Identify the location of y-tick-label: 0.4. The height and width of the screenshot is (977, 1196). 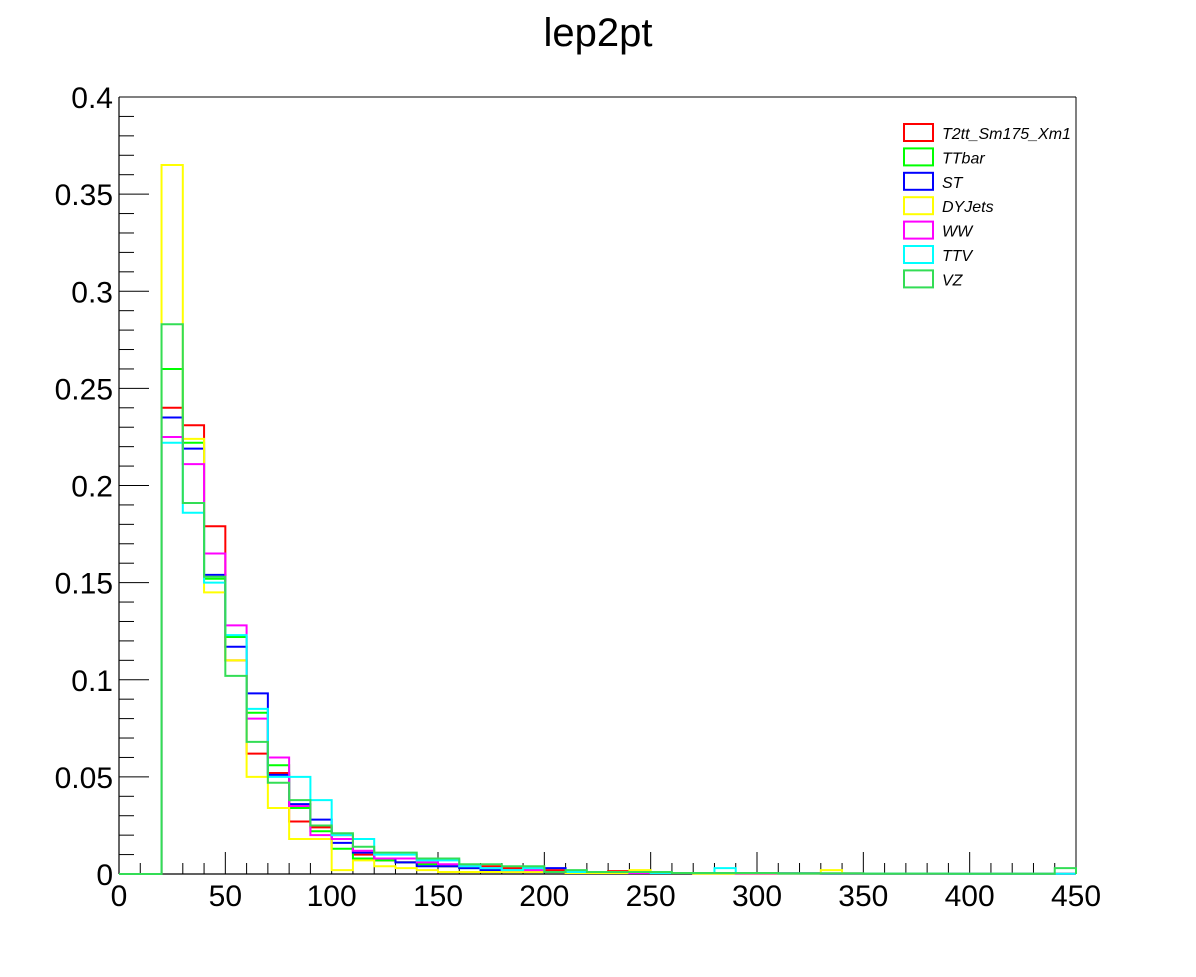
(92, 98).